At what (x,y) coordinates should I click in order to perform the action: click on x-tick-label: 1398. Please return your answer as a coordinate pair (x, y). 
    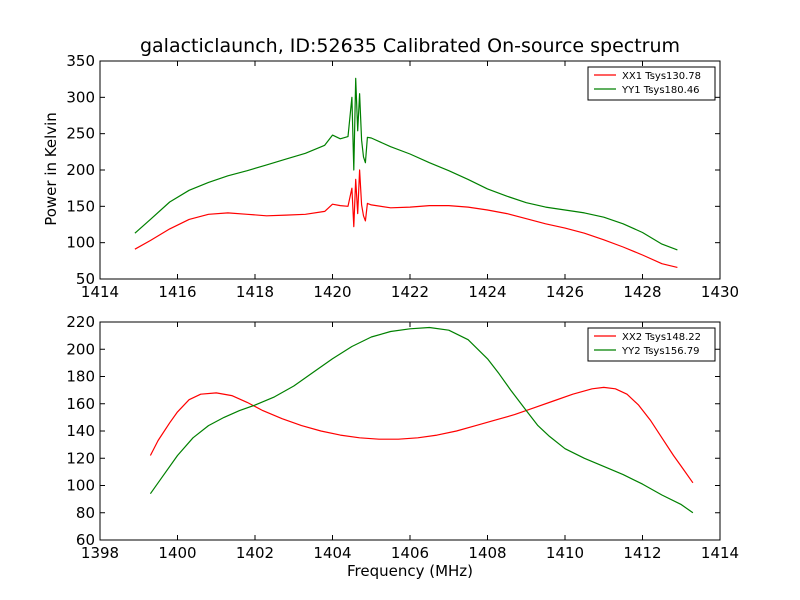
    Looking at the image, I should click on (100, 553).